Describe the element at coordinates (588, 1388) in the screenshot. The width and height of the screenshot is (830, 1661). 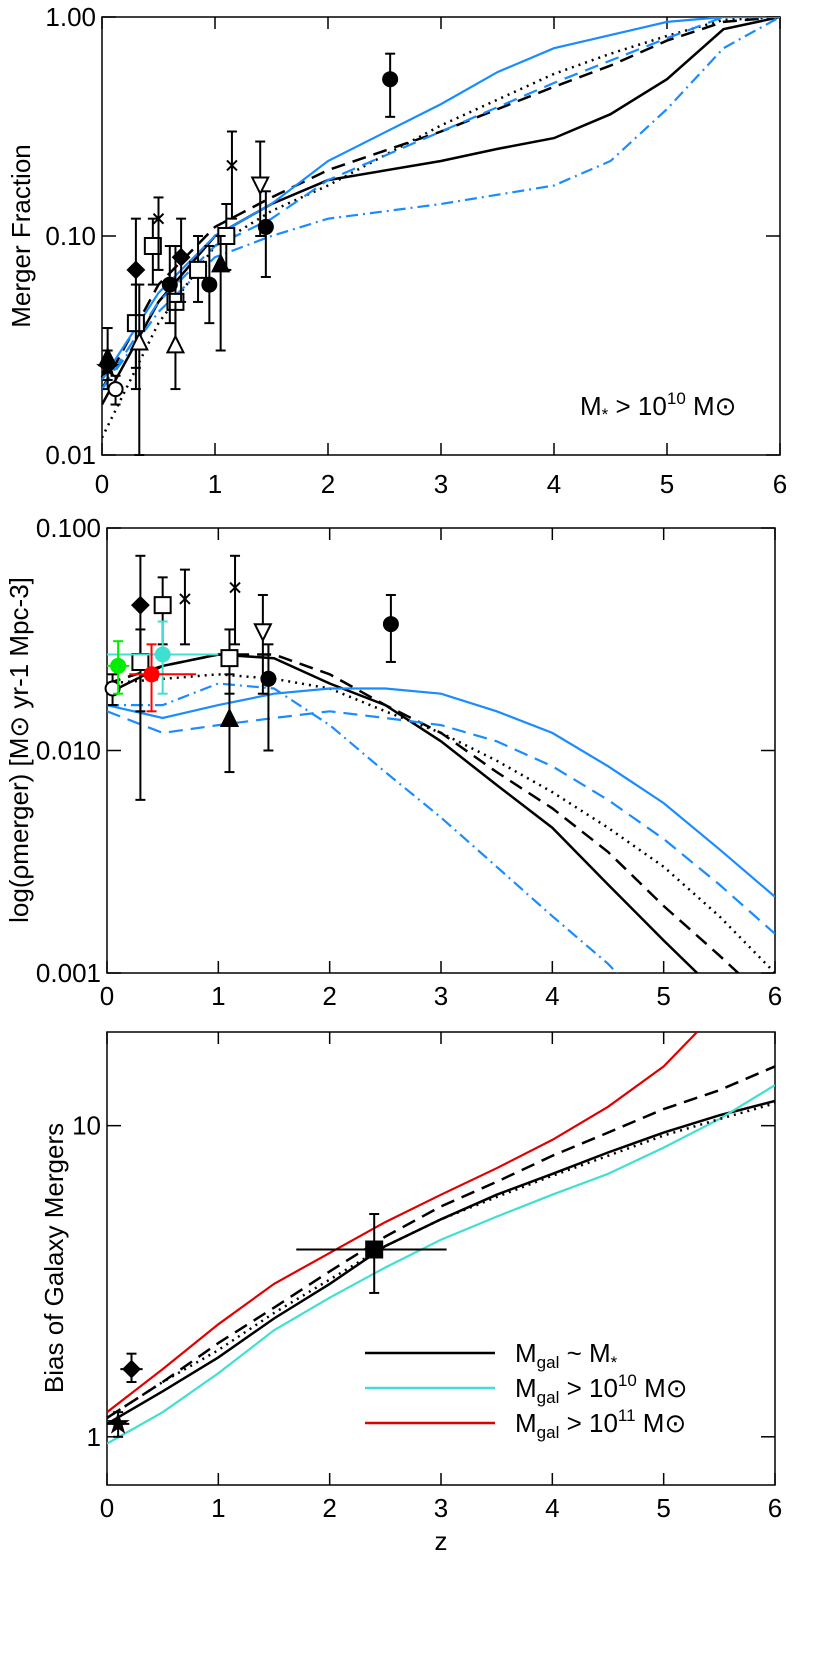
I see `legend-part: > 10` at that location.